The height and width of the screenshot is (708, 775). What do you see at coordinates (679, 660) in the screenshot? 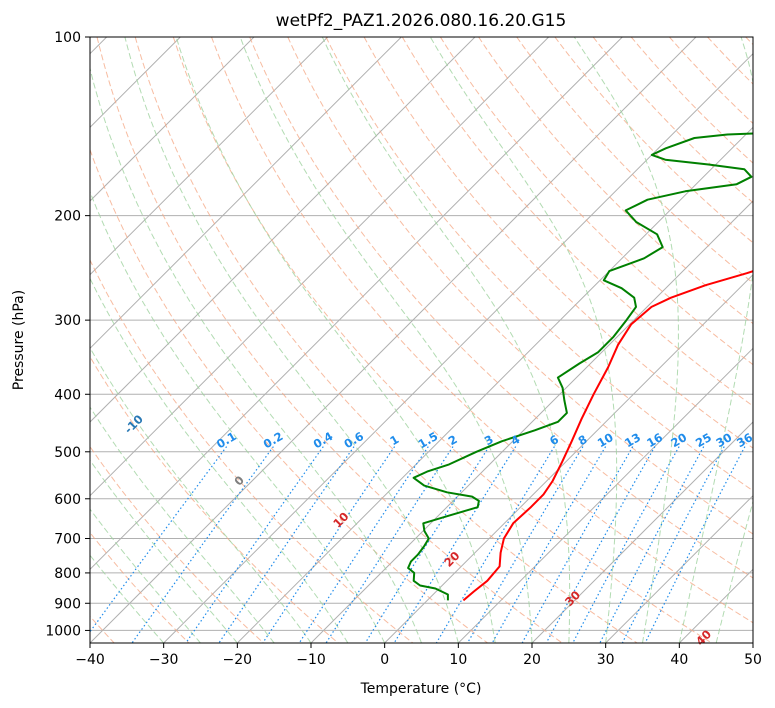
I see `x-tick-label: 40` at bounding box center [679, 660].